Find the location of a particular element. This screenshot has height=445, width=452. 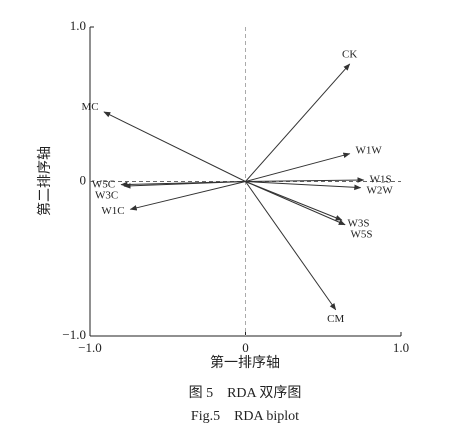

vector-label: CM is located at coordinates (335, 319).